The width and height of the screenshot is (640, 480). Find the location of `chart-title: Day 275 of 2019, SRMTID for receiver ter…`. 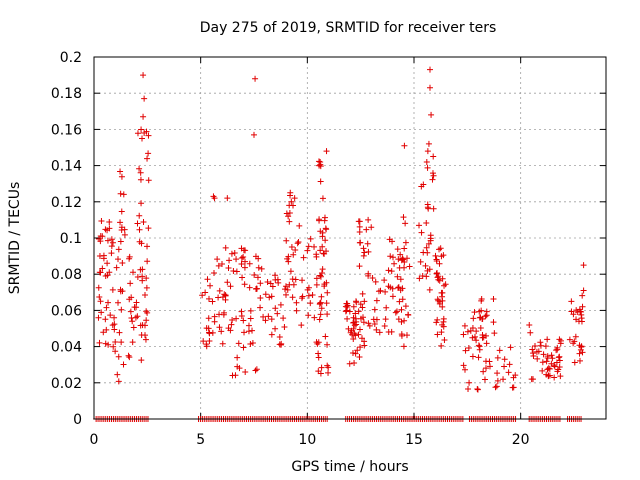

chart-title: Day 275 of 2019, SRMTID for receiver ter… is located at coordinates (348, 28).